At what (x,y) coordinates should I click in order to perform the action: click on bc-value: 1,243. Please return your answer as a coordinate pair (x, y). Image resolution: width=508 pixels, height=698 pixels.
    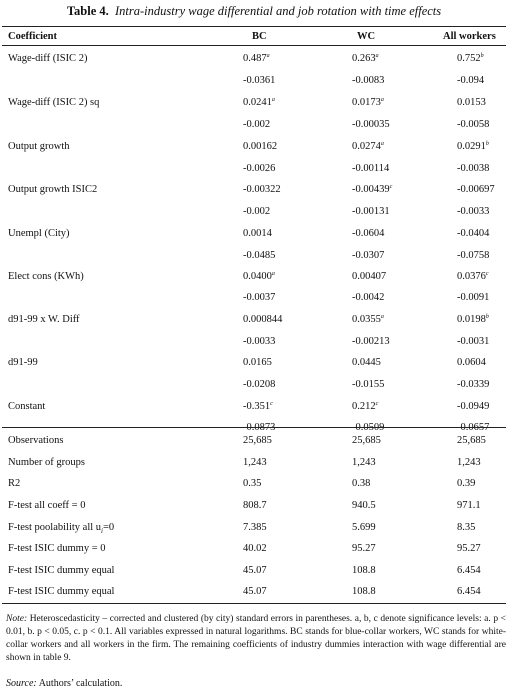
    Looking at the image, I should click on (255, 462).